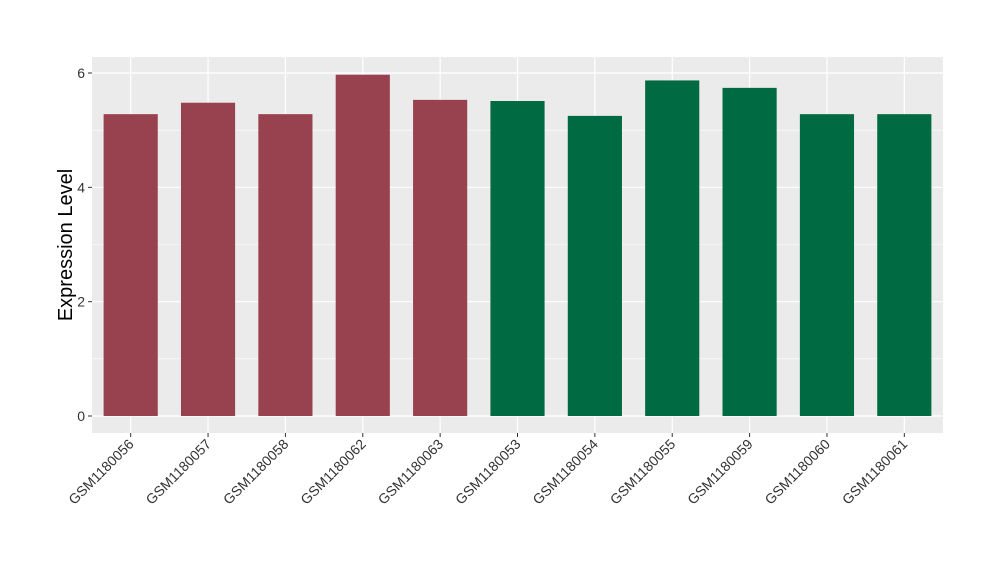 Image resolution: width=1000 pixels, height=580 pixels. I want to click on y-axis: 0 2 4 6, so click(84, 244).